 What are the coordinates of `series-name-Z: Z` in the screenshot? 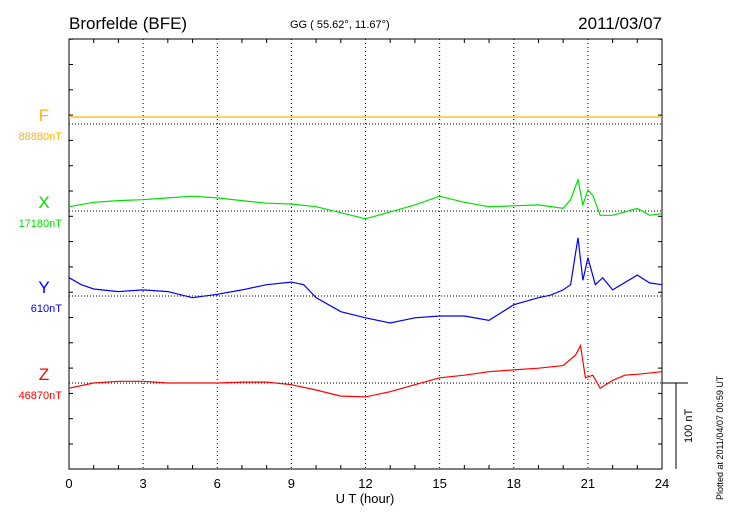 It's located at (44, 374).